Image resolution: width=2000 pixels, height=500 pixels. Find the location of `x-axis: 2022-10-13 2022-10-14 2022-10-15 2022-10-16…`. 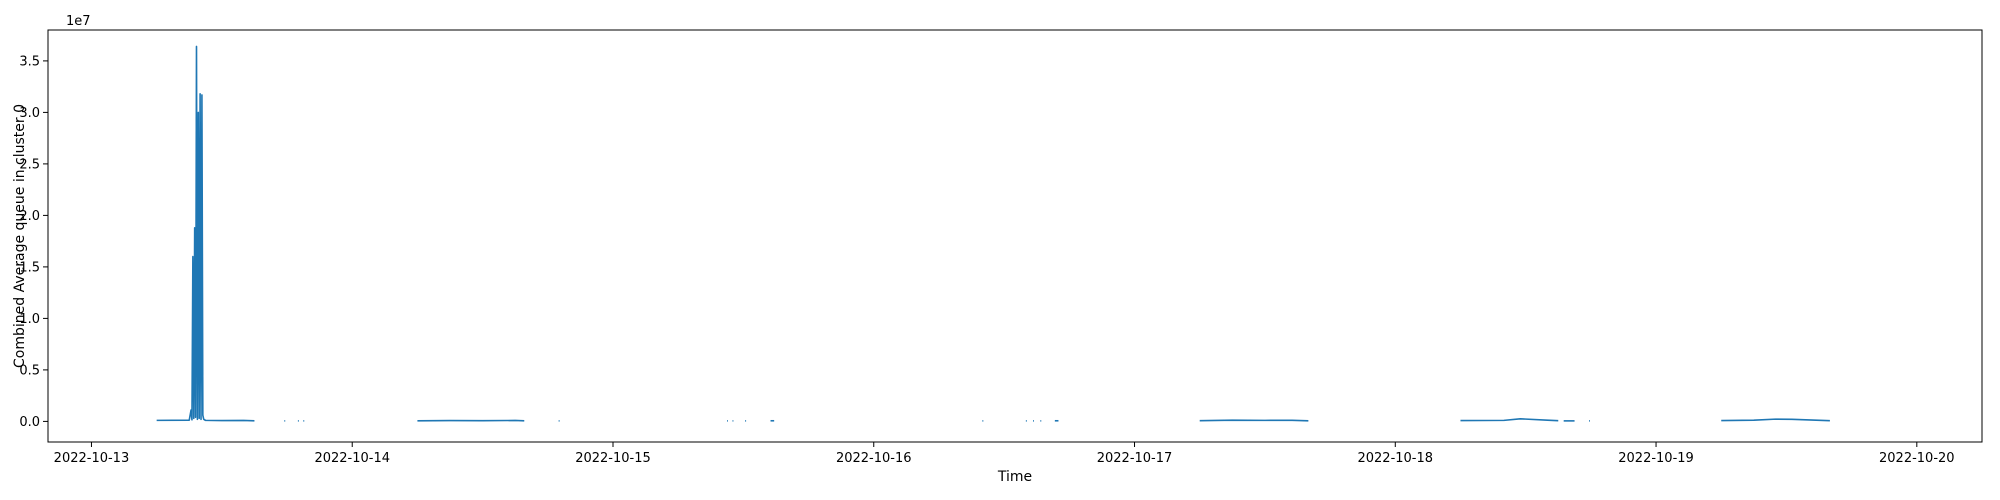

x-axis: 2022-10-13 2022-10-14 2022-10-15 2022-10-16… is located at coordinates (1004, 454).